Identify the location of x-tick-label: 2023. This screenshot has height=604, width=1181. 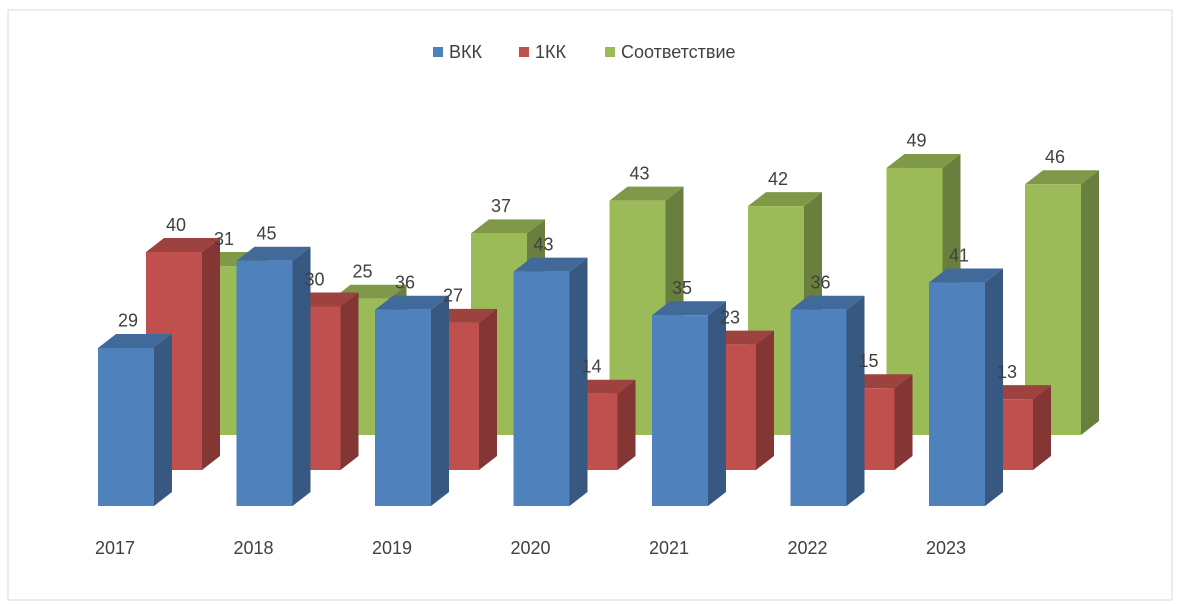
(946, 548).